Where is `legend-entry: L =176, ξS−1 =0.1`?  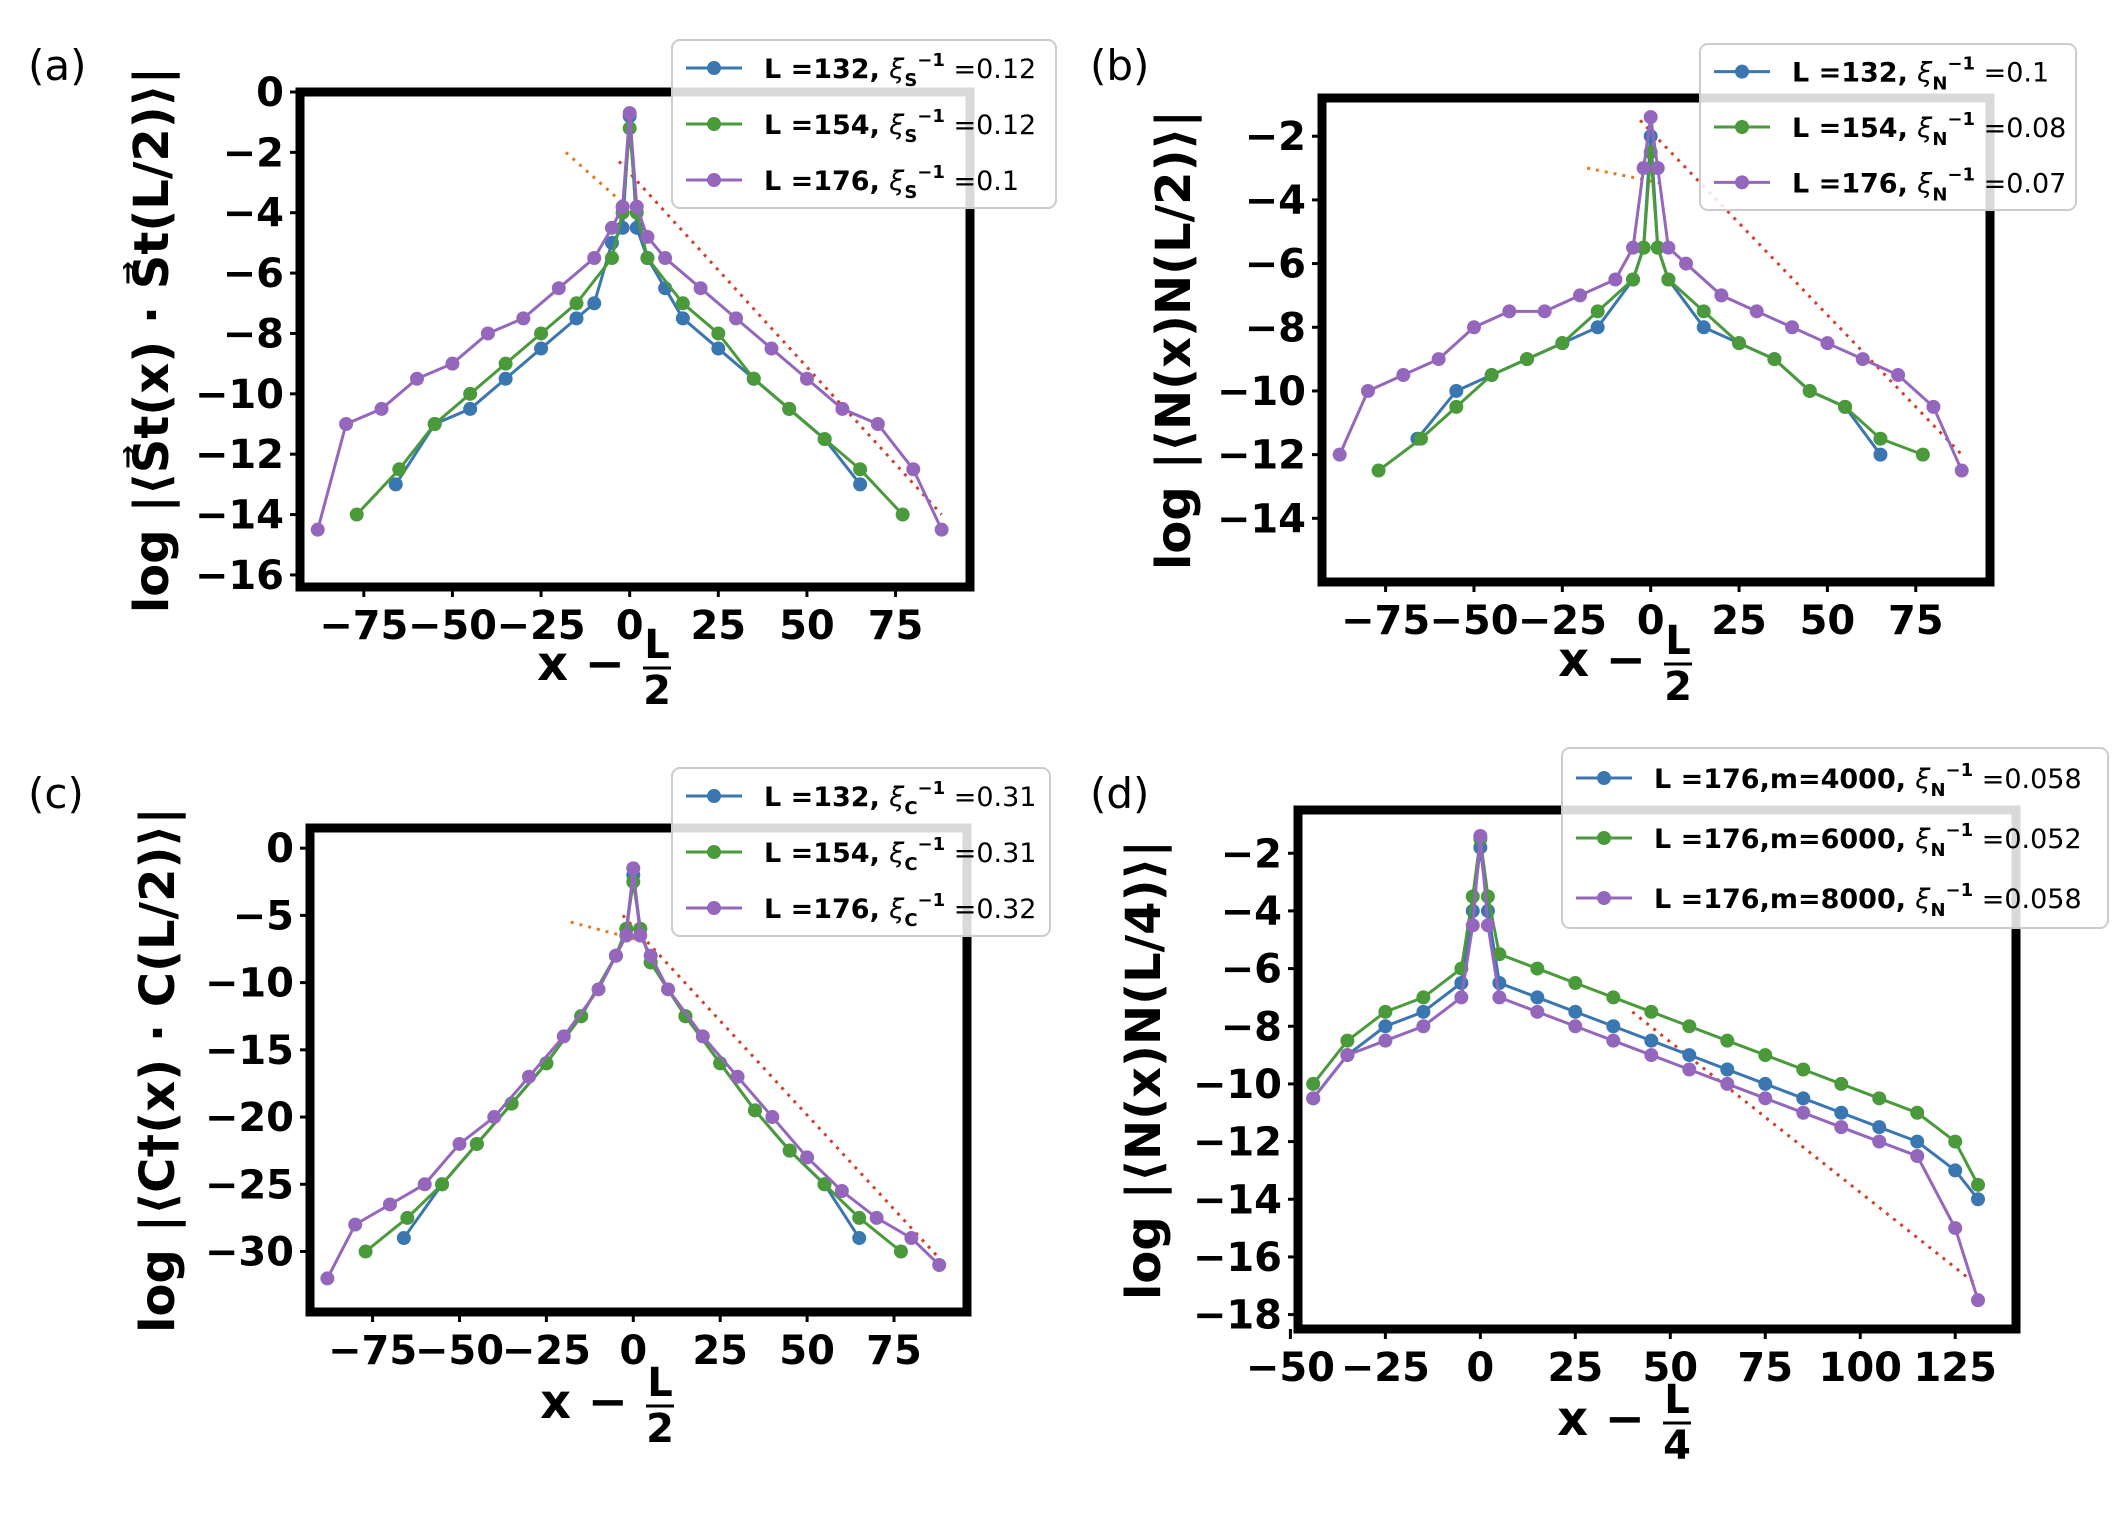 legend-entry: L =176, ξS−1 =0.1 is located at coordinates (891, 182).